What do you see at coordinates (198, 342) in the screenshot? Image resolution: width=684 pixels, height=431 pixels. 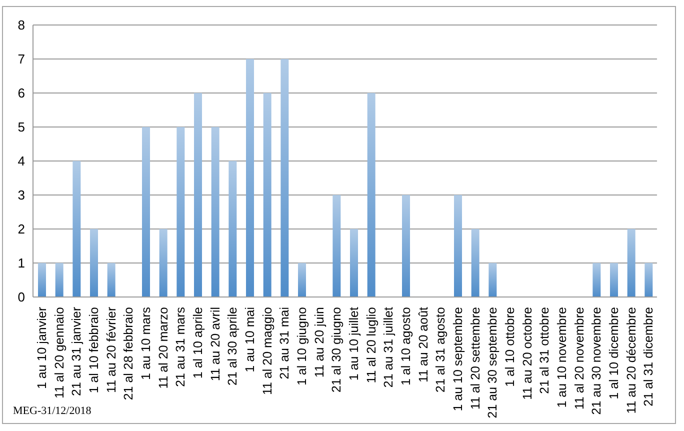 I see `x-tick-label: 1 al 10 aprile` at bounding box center [198, 342].